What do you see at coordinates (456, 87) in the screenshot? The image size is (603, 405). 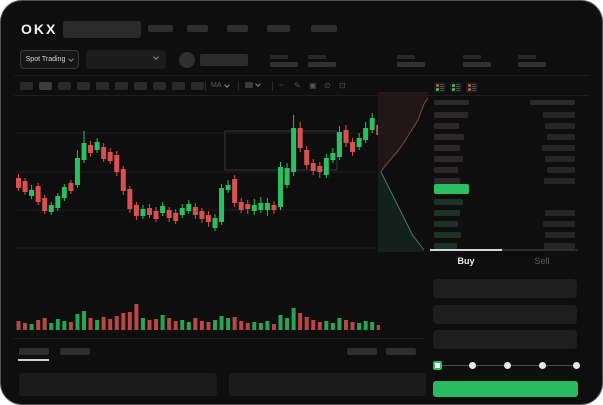 I see `orderbook-view-bids-icon` at bounding box center [456, 87].